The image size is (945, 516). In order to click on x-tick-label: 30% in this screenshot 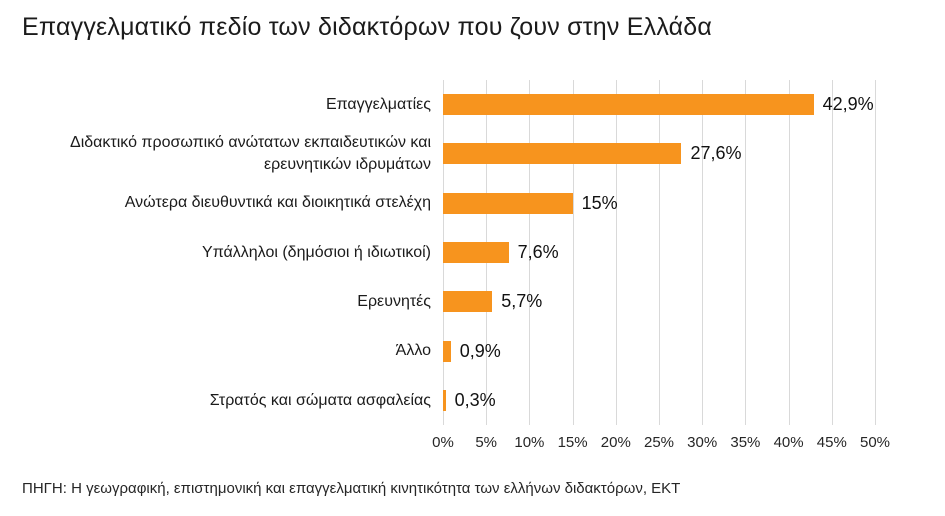, I will do `click(702, 442)`.